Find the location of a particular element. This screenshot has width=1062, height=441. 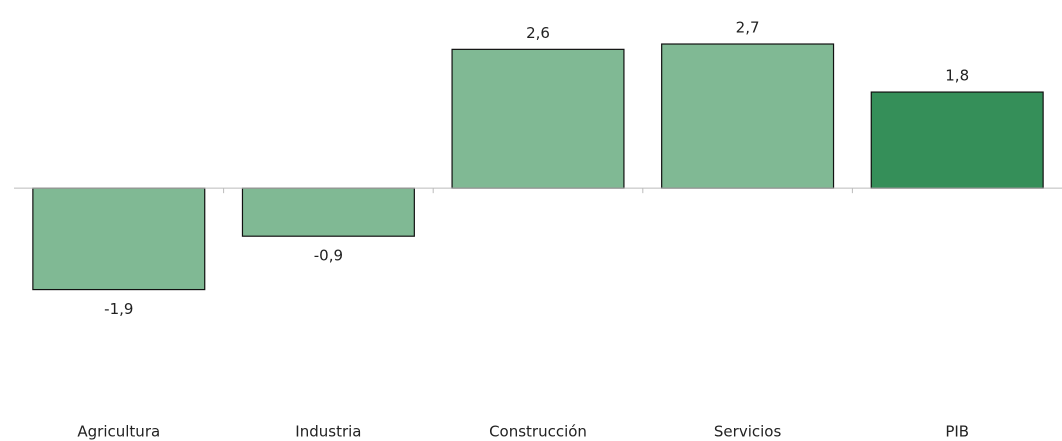

x-tick-label: Construcción is located at coordinates (538, 432).